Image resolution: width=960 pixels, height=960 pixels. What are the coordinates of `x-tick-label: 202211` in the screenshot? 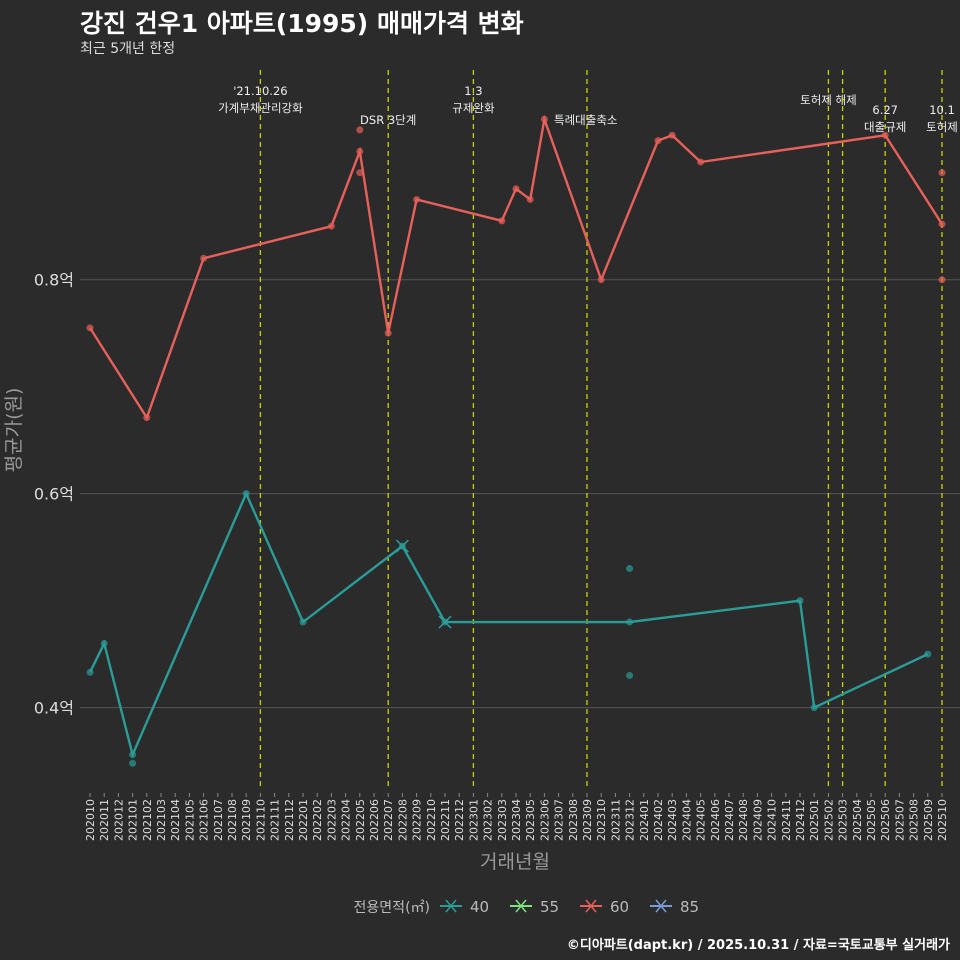 It's located at (445, 820).